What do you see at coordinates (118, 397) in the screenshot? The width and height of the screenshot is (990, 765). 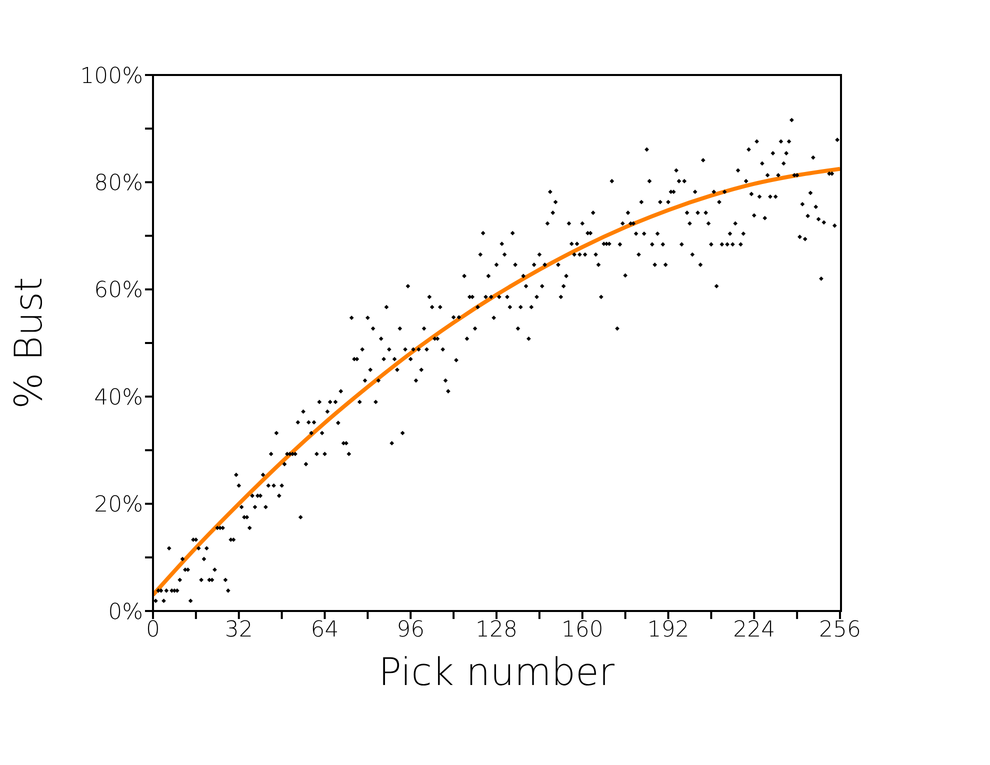 I see `y-tick-label: 40%` at bounding box center [118, 397].